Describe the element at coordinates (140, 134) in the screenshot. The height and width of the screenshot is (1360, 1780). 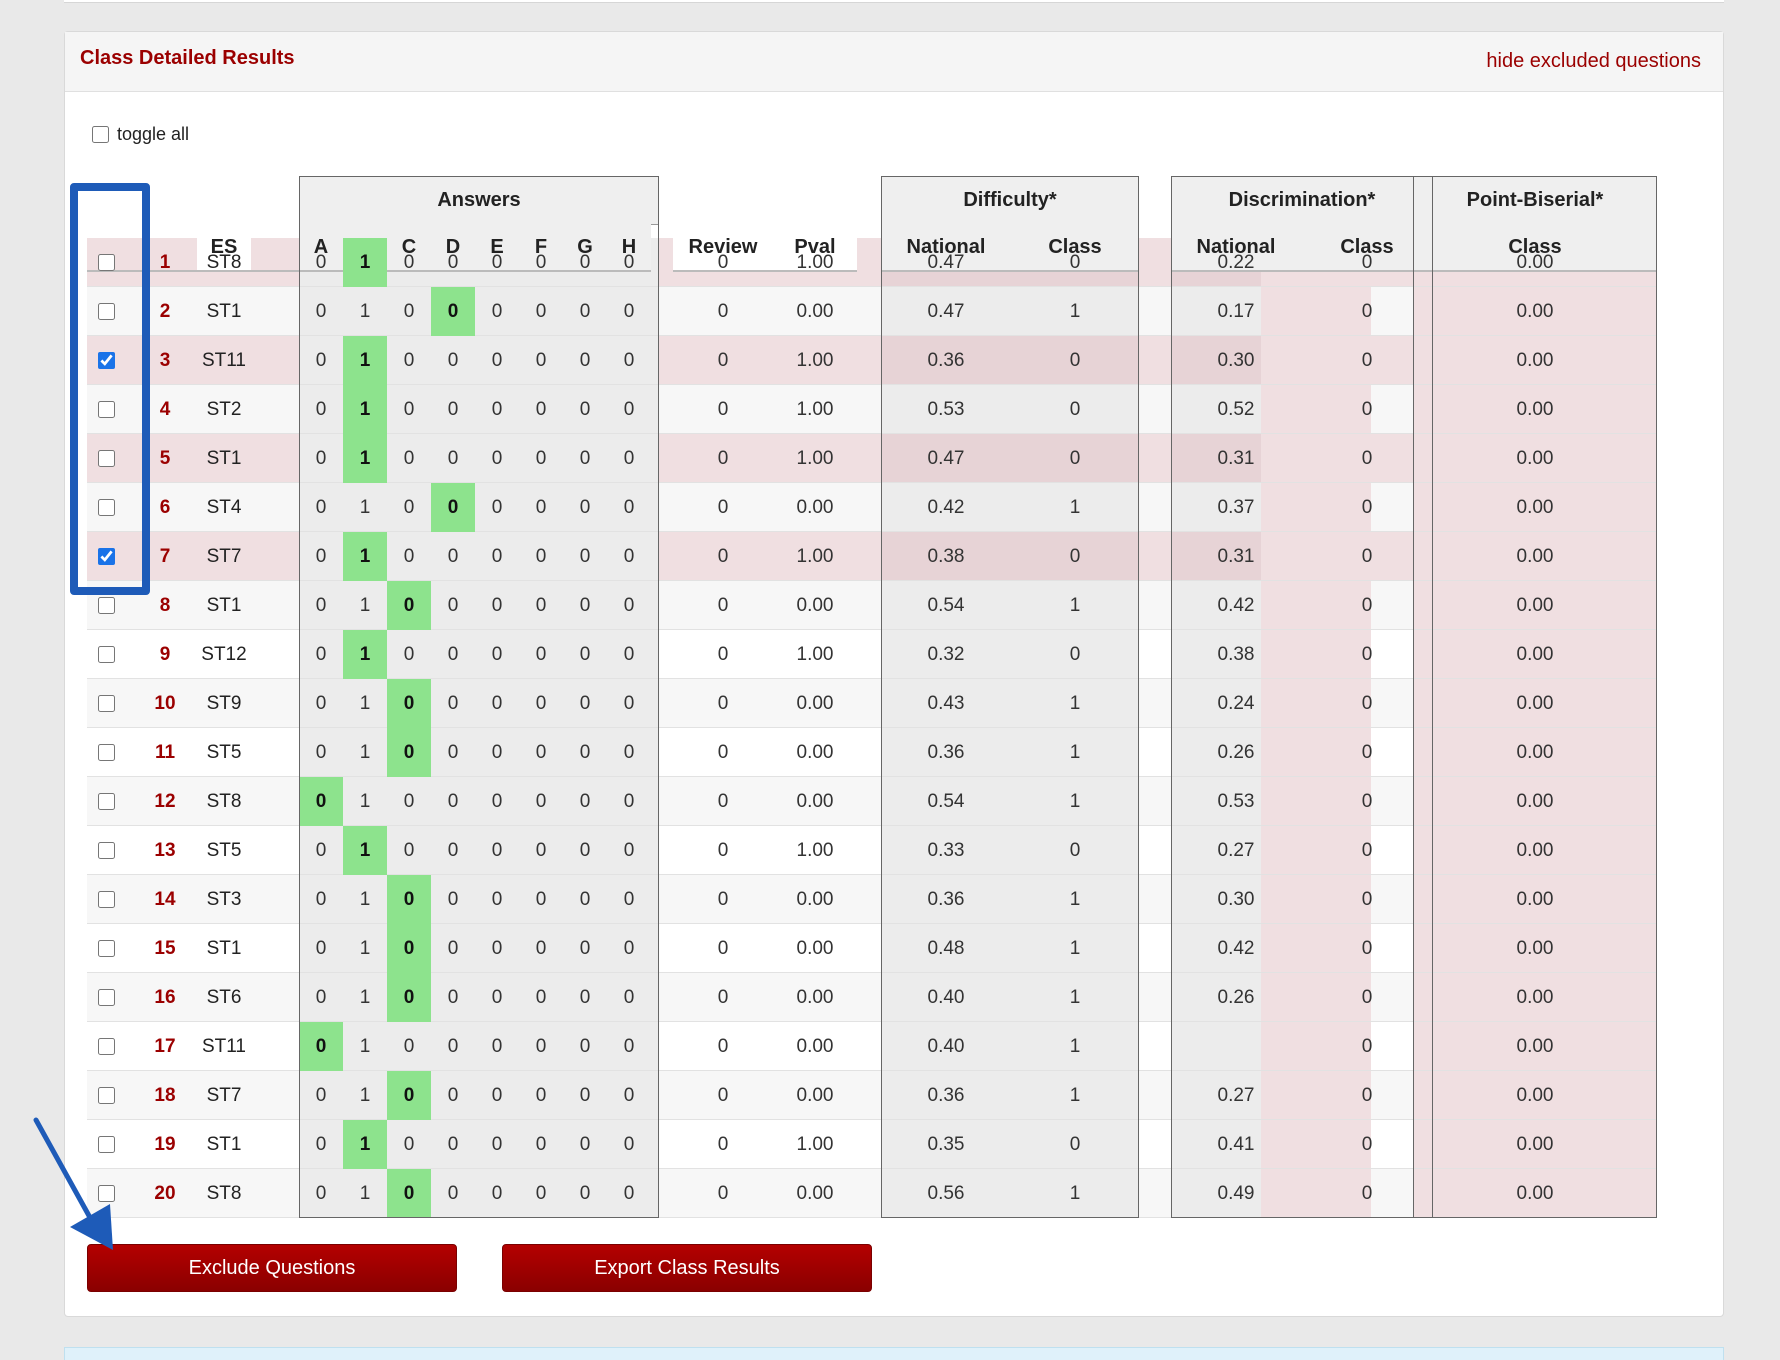
I see `toggle-all-control: toggle all` at that location.